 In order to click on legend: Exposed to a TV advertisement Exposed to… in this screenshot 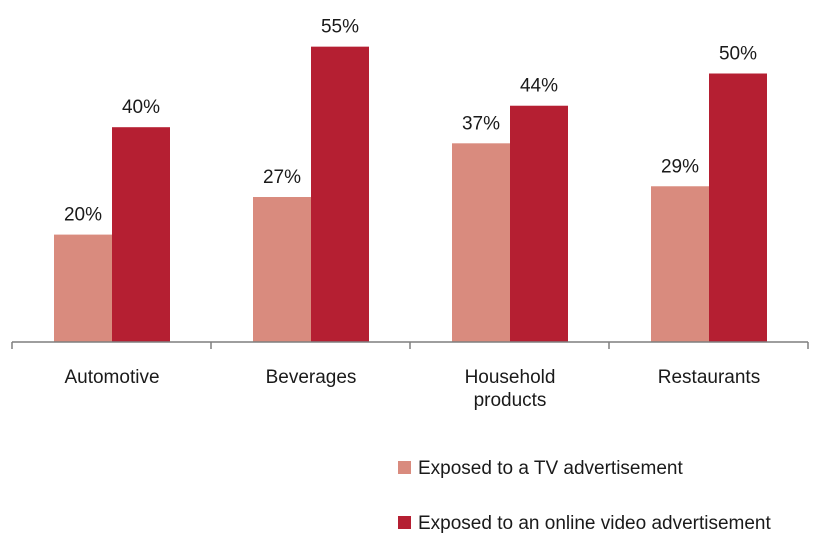, I will do `click(585, 496)`.